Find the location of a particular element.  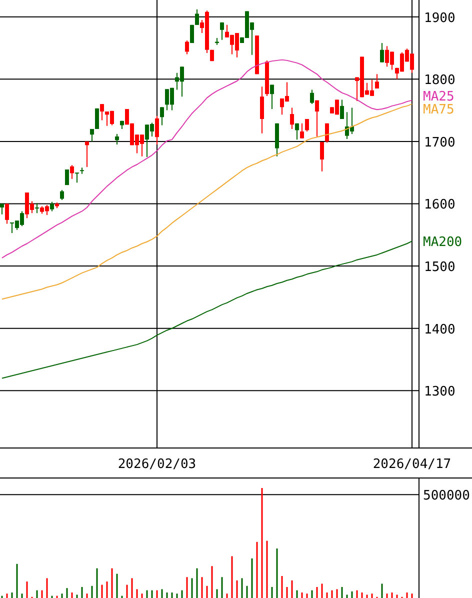

y-tick-label: 1400 is located at coordinates (440, 330).